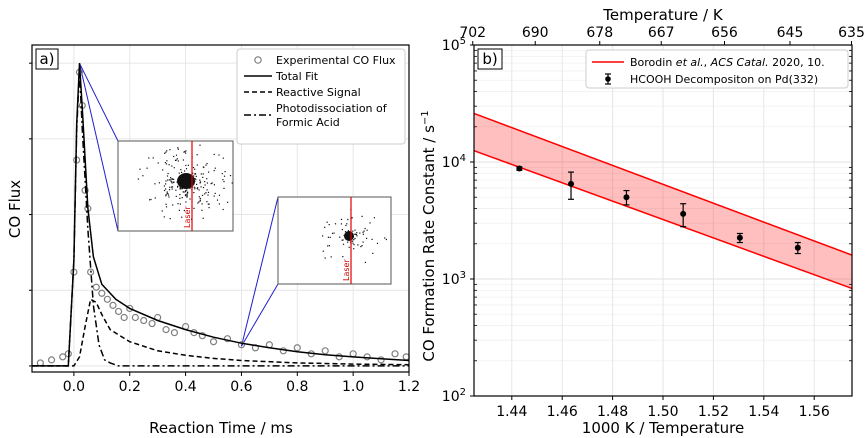 This screenshot has width=866, height=438. I want to click on panel-b-y-axis-label-text: CO Formation Rate Constant / s, so click(429, 243).